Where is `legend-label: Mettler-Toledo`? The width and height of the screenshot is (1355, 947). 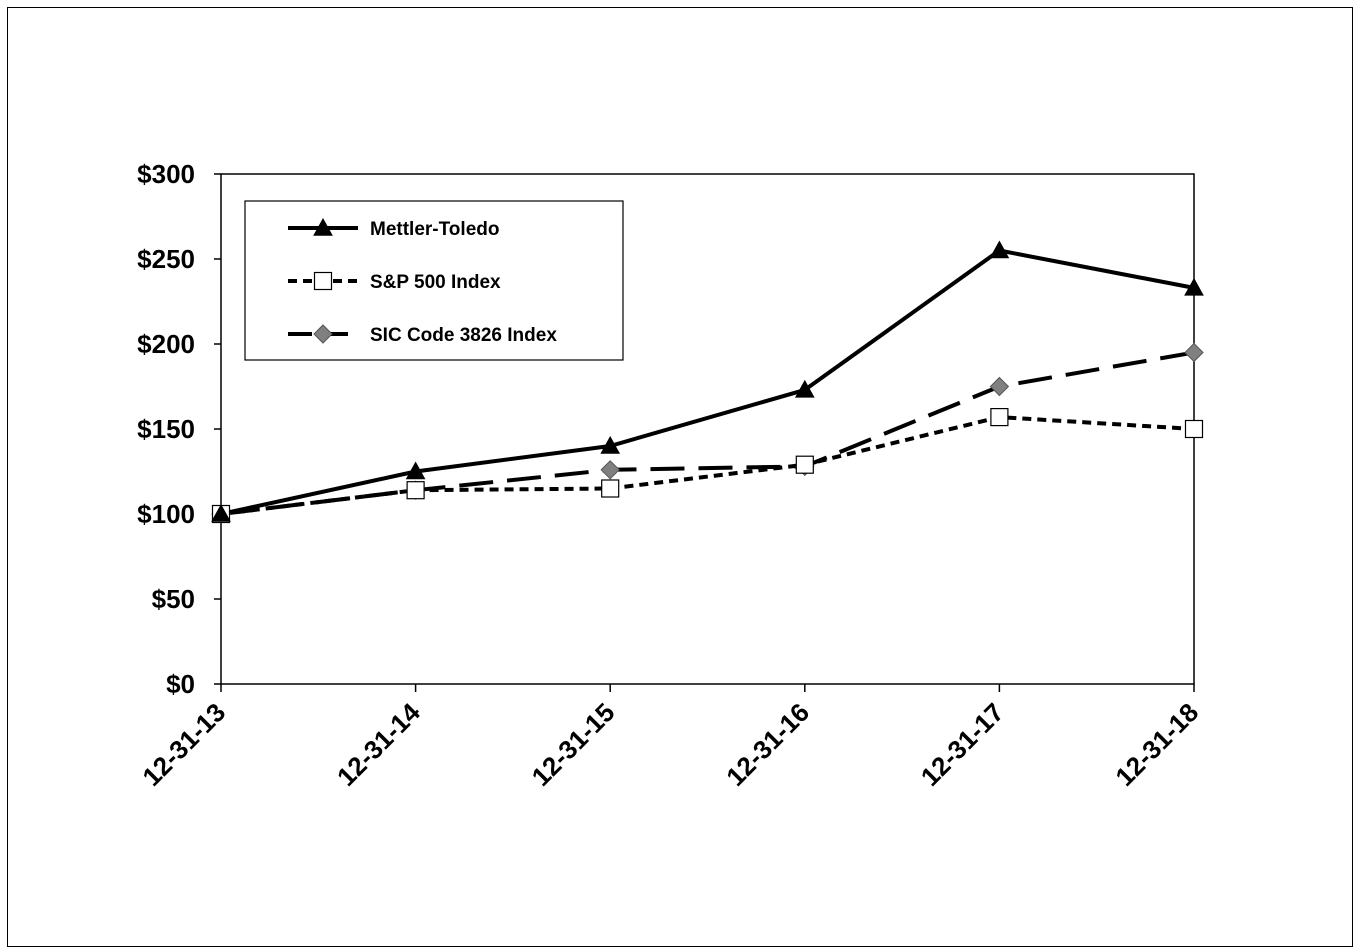 legend-label: Mettler-Toledo is located at coordinates (434, 229).